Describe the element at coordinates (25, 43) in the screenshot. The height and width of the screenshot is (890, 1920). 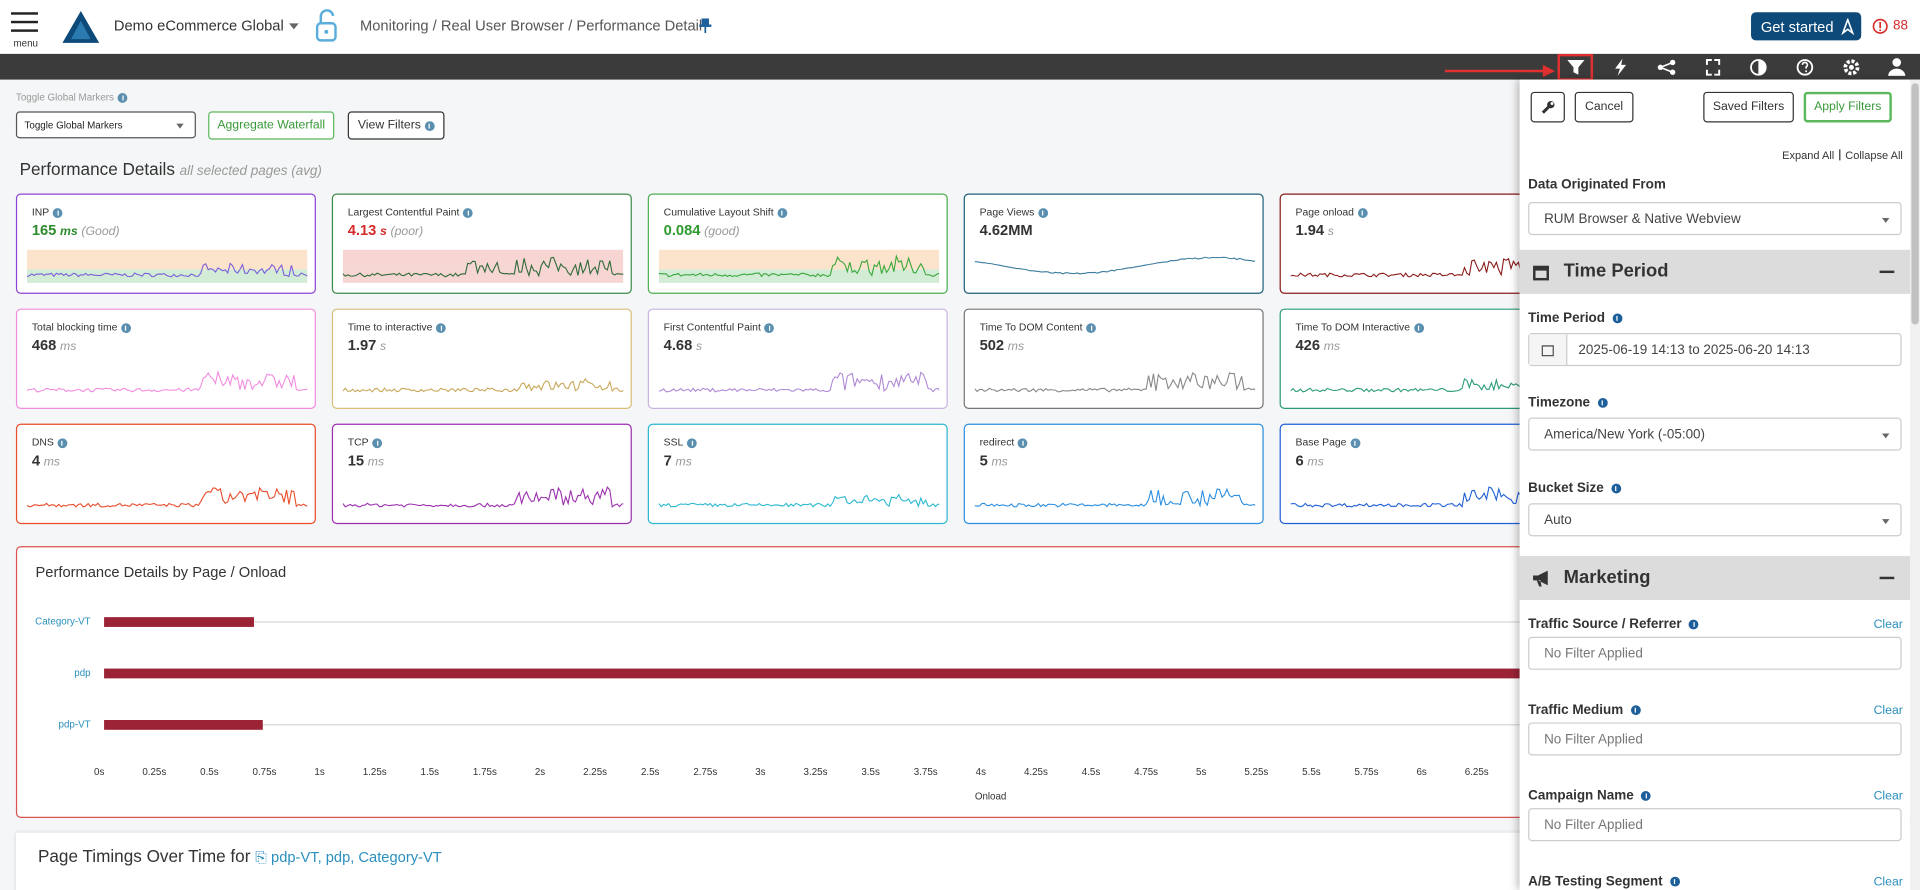
I see `menu-label: menu` at that location.